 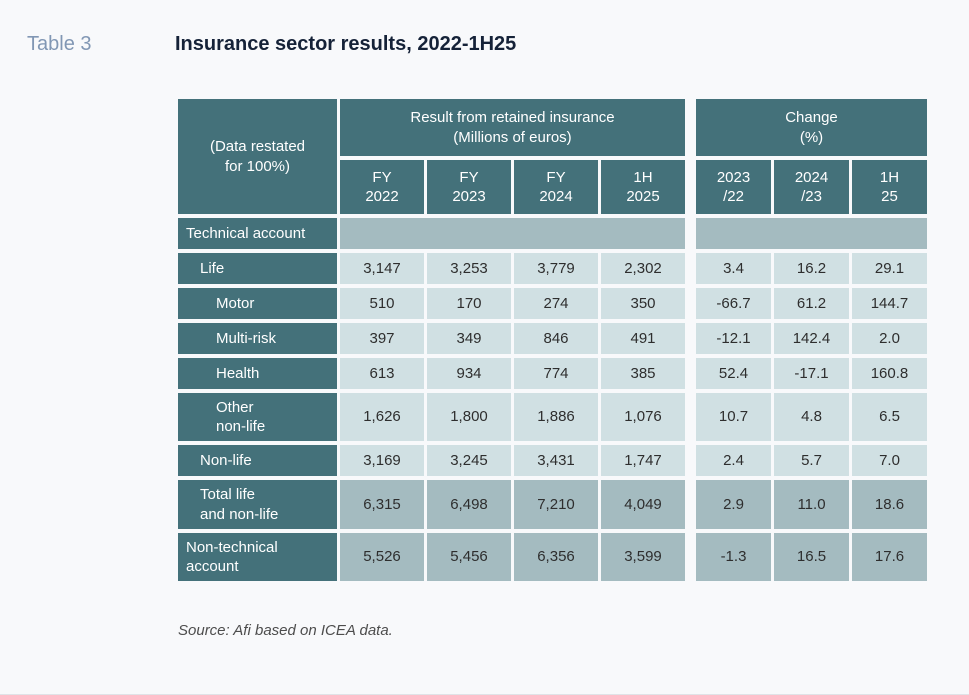 What do you see at coordinates (733, 504) in the screenshot?
I see `change-cell: 2.9` at bounding box center [733, 504].